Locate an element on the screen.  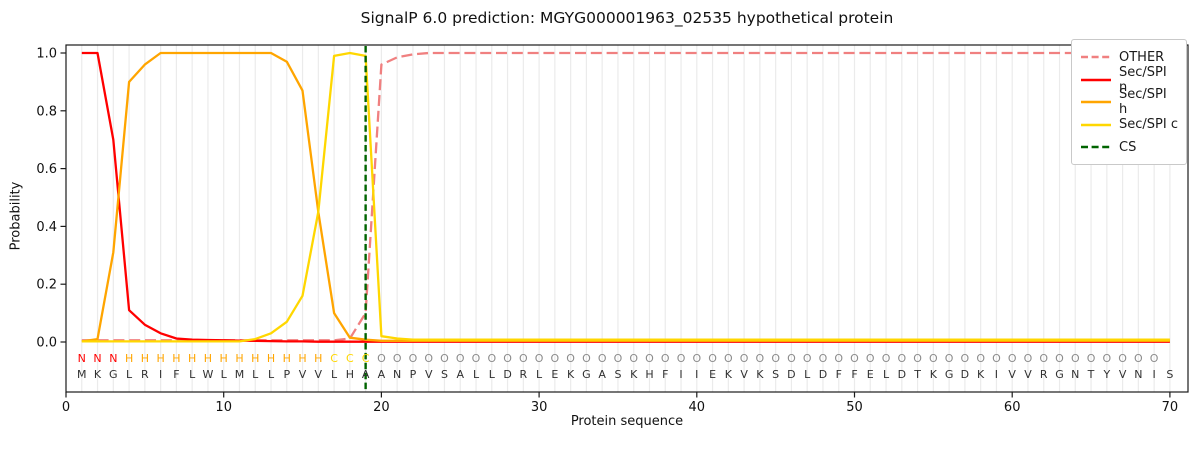
y-tick-label: 1.0 is located at coordinates (46, 54).